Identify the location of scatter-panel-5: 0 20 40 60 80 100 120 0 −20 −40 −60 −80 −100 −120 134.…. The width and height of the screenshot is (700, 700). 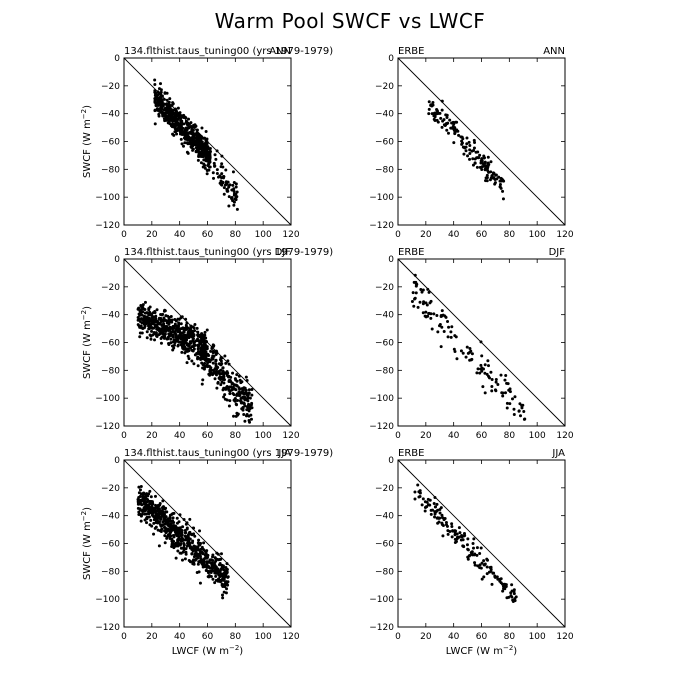
(206, 552).